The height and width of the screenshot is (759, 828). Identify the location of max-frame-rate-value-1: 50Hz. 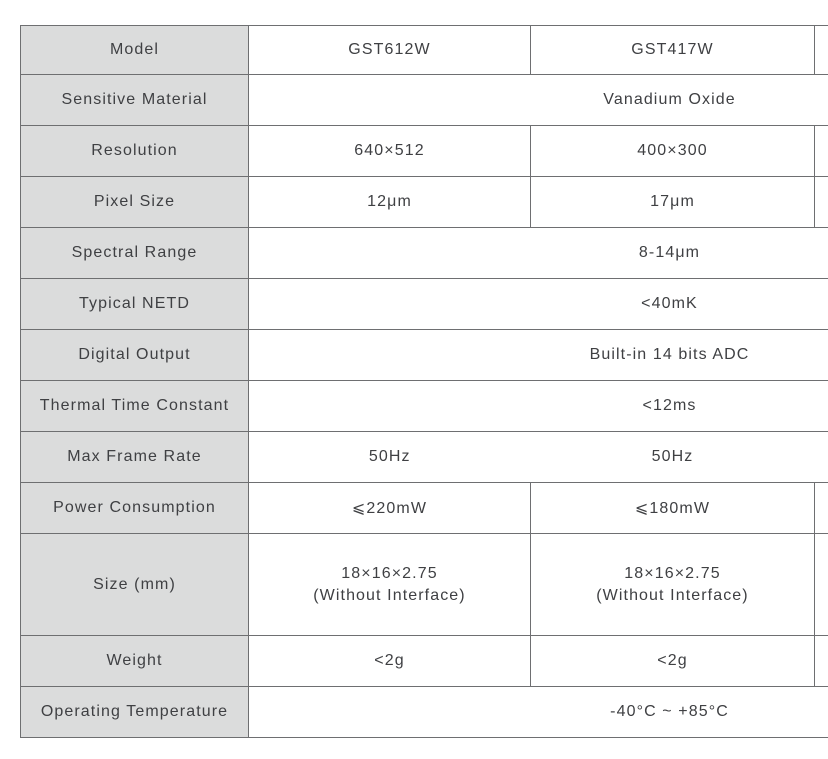
(389, 457).